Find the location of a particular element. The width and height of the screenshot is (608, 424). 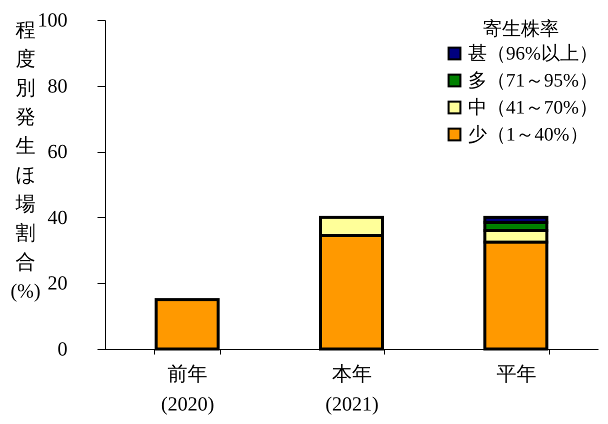

text: 程度別発生ほ場割合(%) is located at coordinates (25, 161).